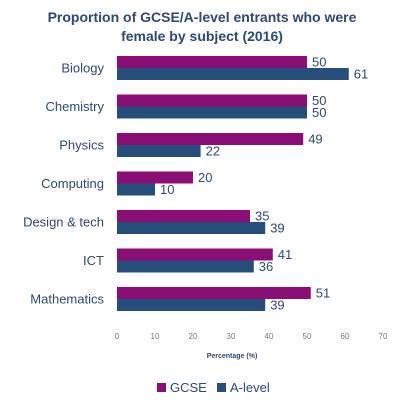  I want to click on x-tick-label-60: 60, so click(345, 336).